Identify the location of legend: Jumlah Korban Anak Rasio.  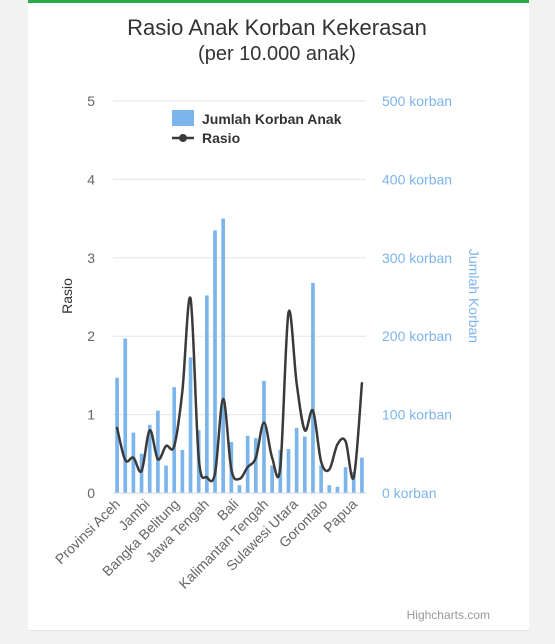
(257, 128).